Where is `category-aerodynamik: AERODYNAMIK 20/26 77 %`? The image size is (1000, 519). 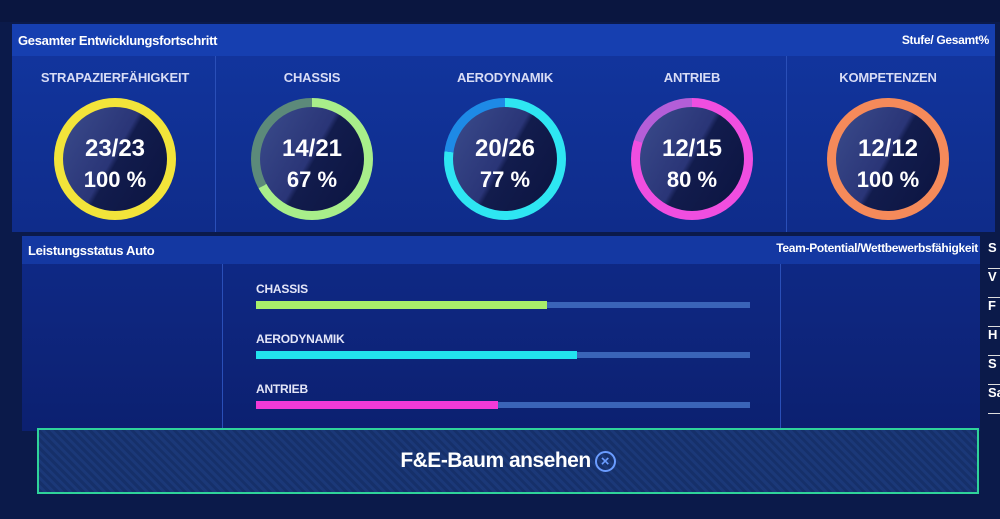
category-aerodynamik: AERODYNAMIK 20/26 77 % is located at coordinates (505, 144).